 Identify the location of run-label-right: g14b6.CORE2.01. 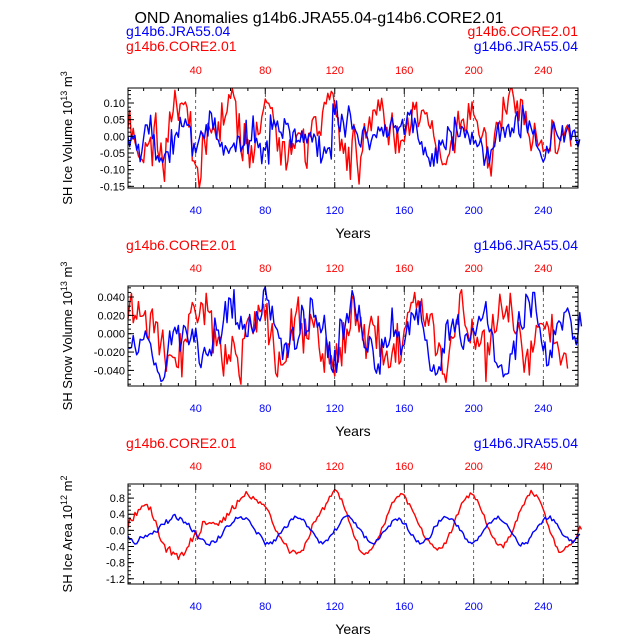
(522, 31).